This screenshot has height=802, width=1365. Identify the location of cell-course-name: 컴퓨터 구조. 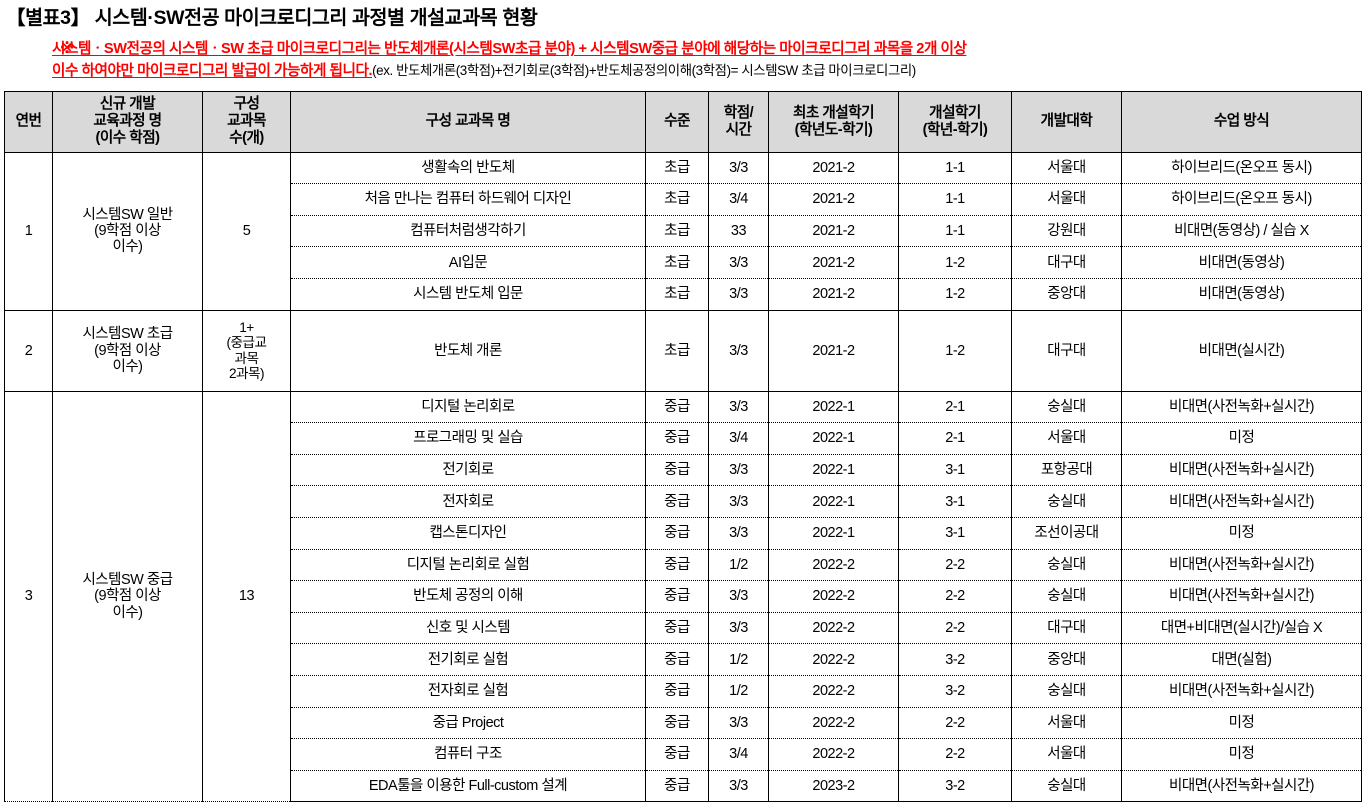
(468, 754).